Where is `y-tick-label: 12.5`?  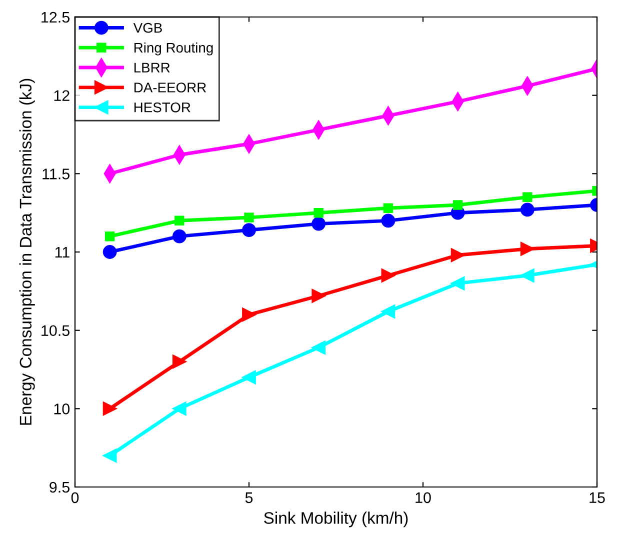
y-tick-label: 12.5 is located at coordinates (56, 17).